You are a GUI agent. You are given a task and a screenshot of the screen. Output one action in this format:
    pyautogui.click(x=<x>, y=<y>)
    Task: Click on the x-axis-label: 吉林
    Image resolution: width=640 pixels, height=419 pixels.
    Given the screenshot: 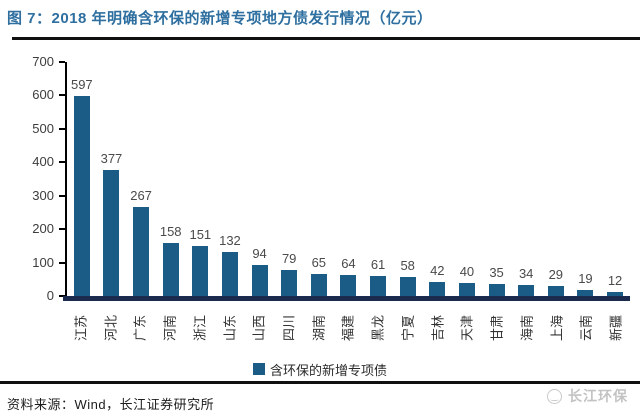 What is the action you would take?
    pyautogui.click(x=437, y=331)
    